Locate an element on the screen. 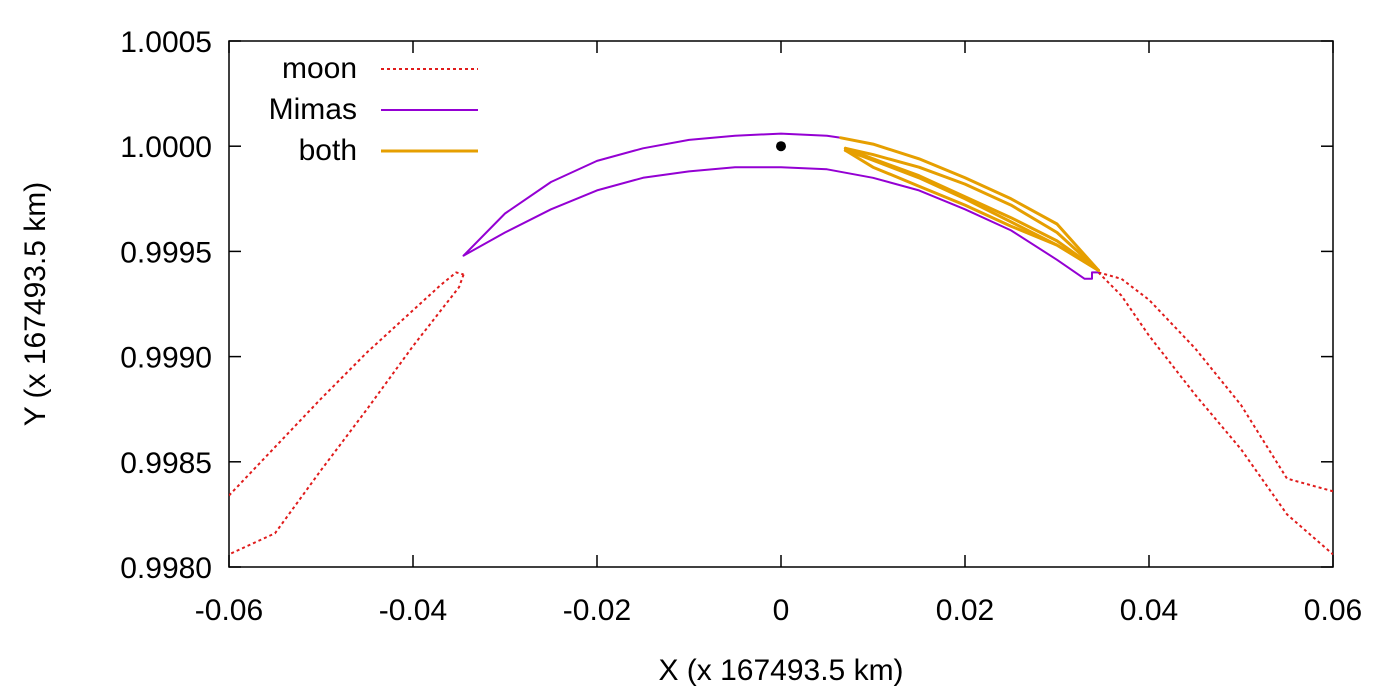  x-tick-label: -0.04 is located at coordinates (413, 610).